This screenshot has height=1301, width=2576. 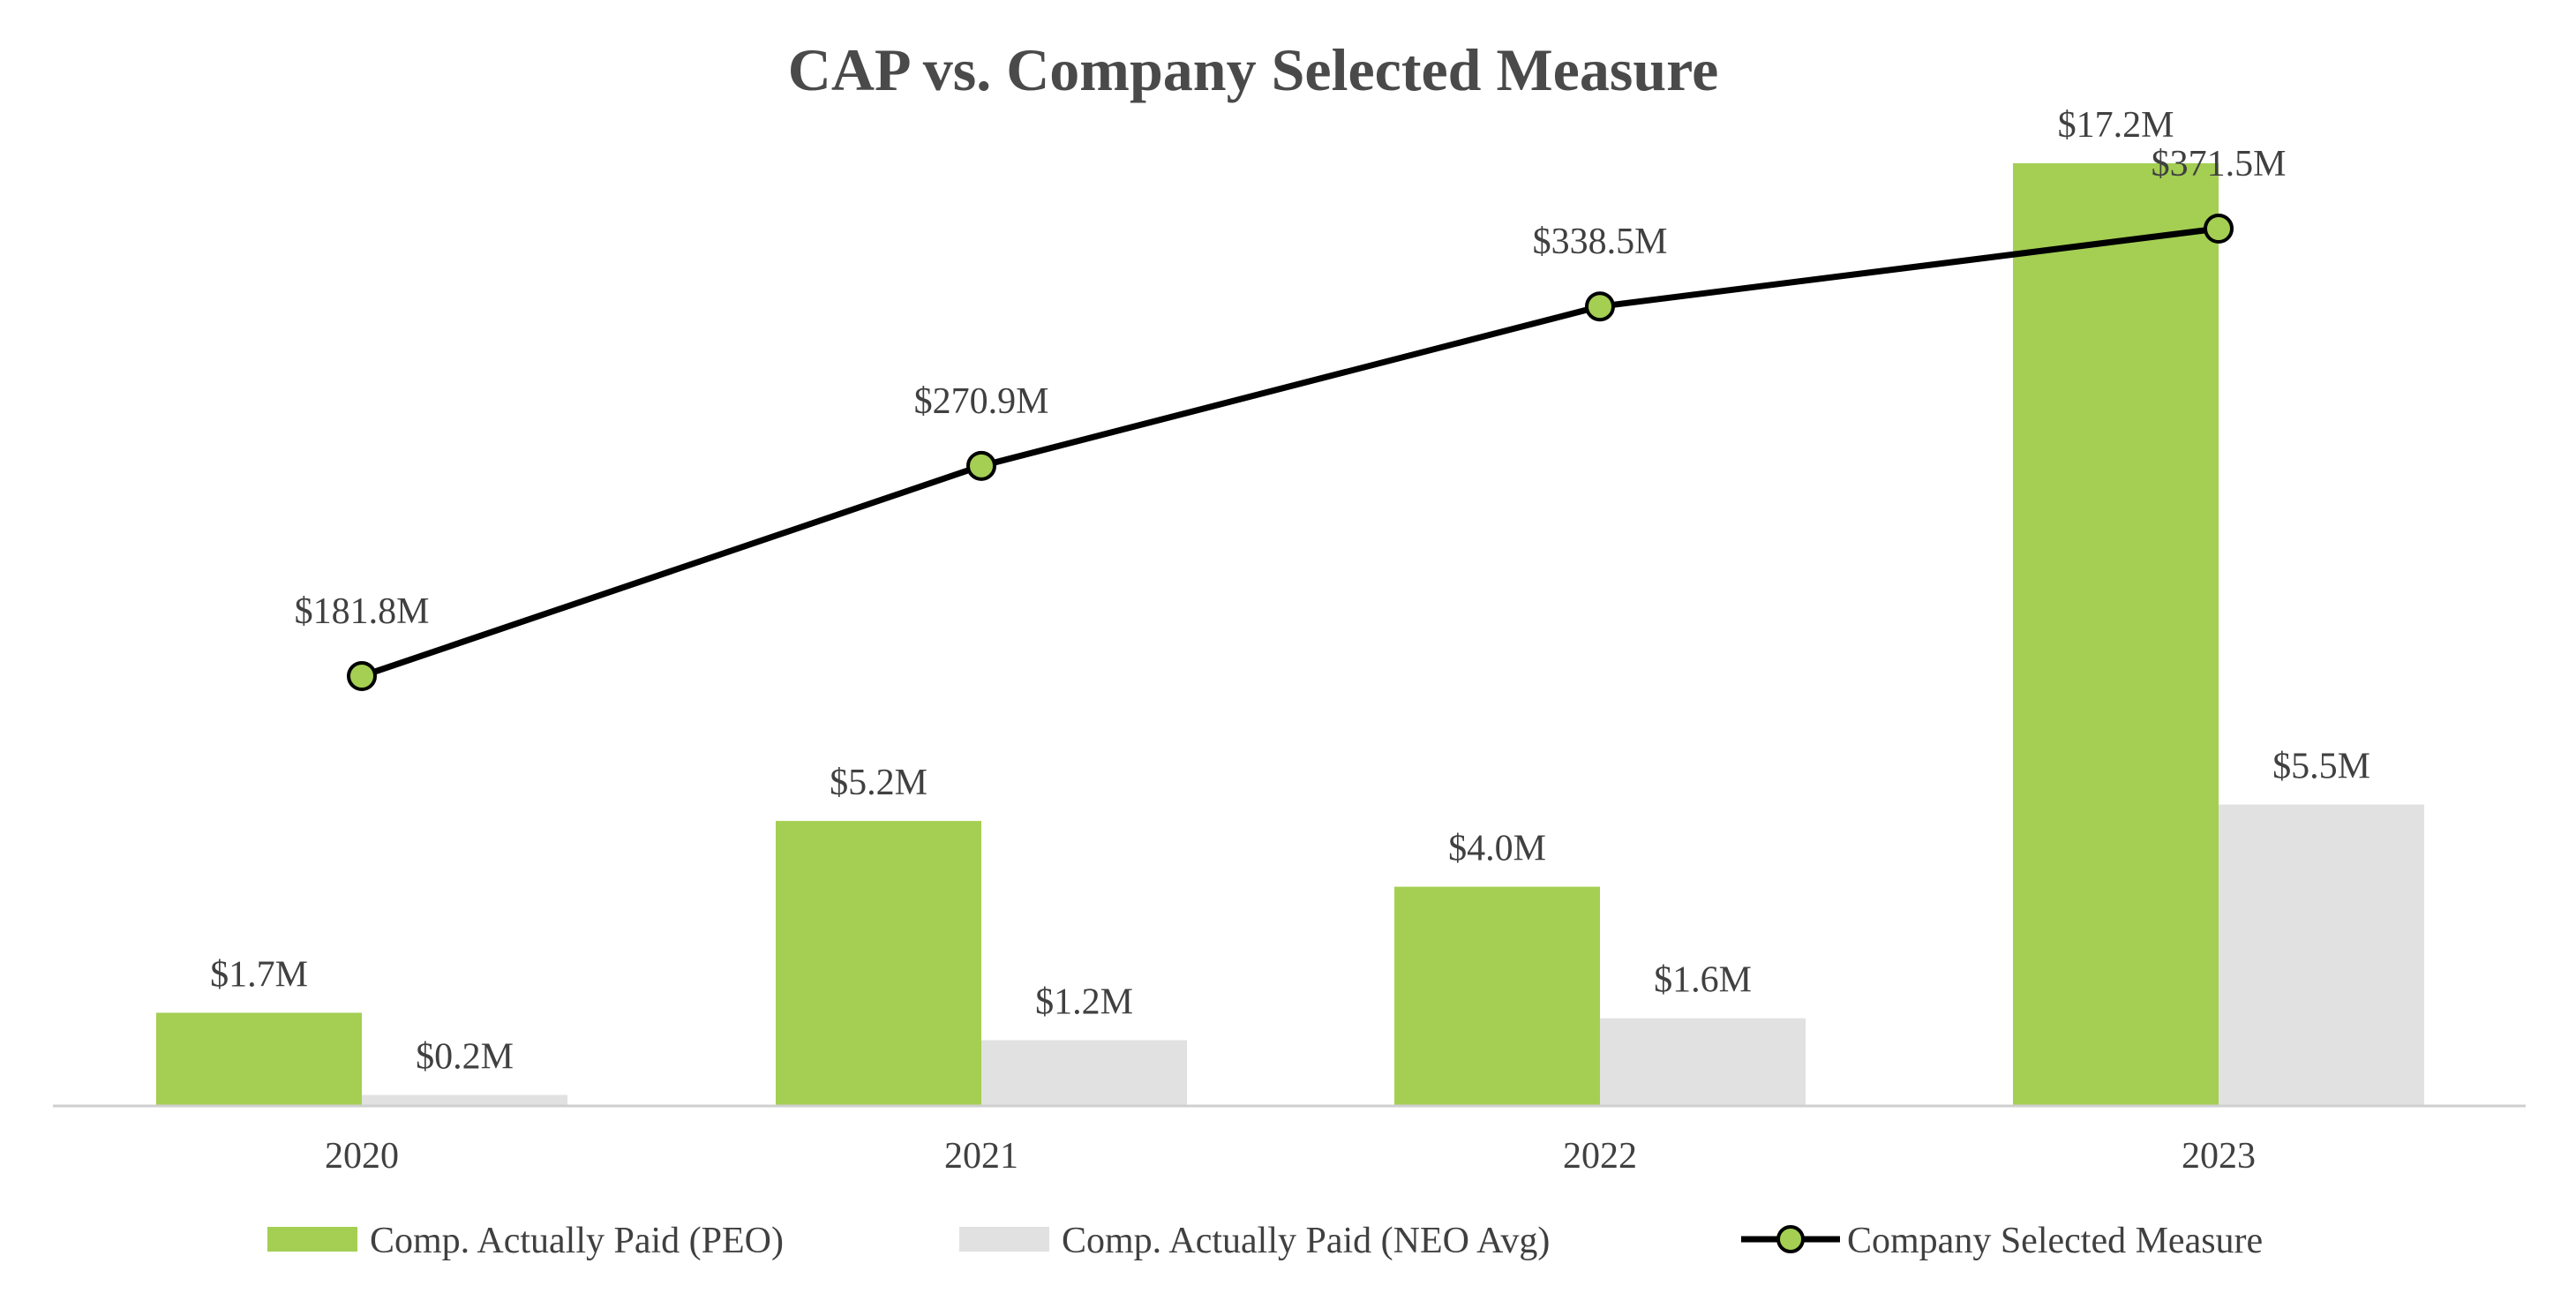 I want to click on legend-item-peo: Comp. Actually Paid (PEO), so click(x=525, y=1241).